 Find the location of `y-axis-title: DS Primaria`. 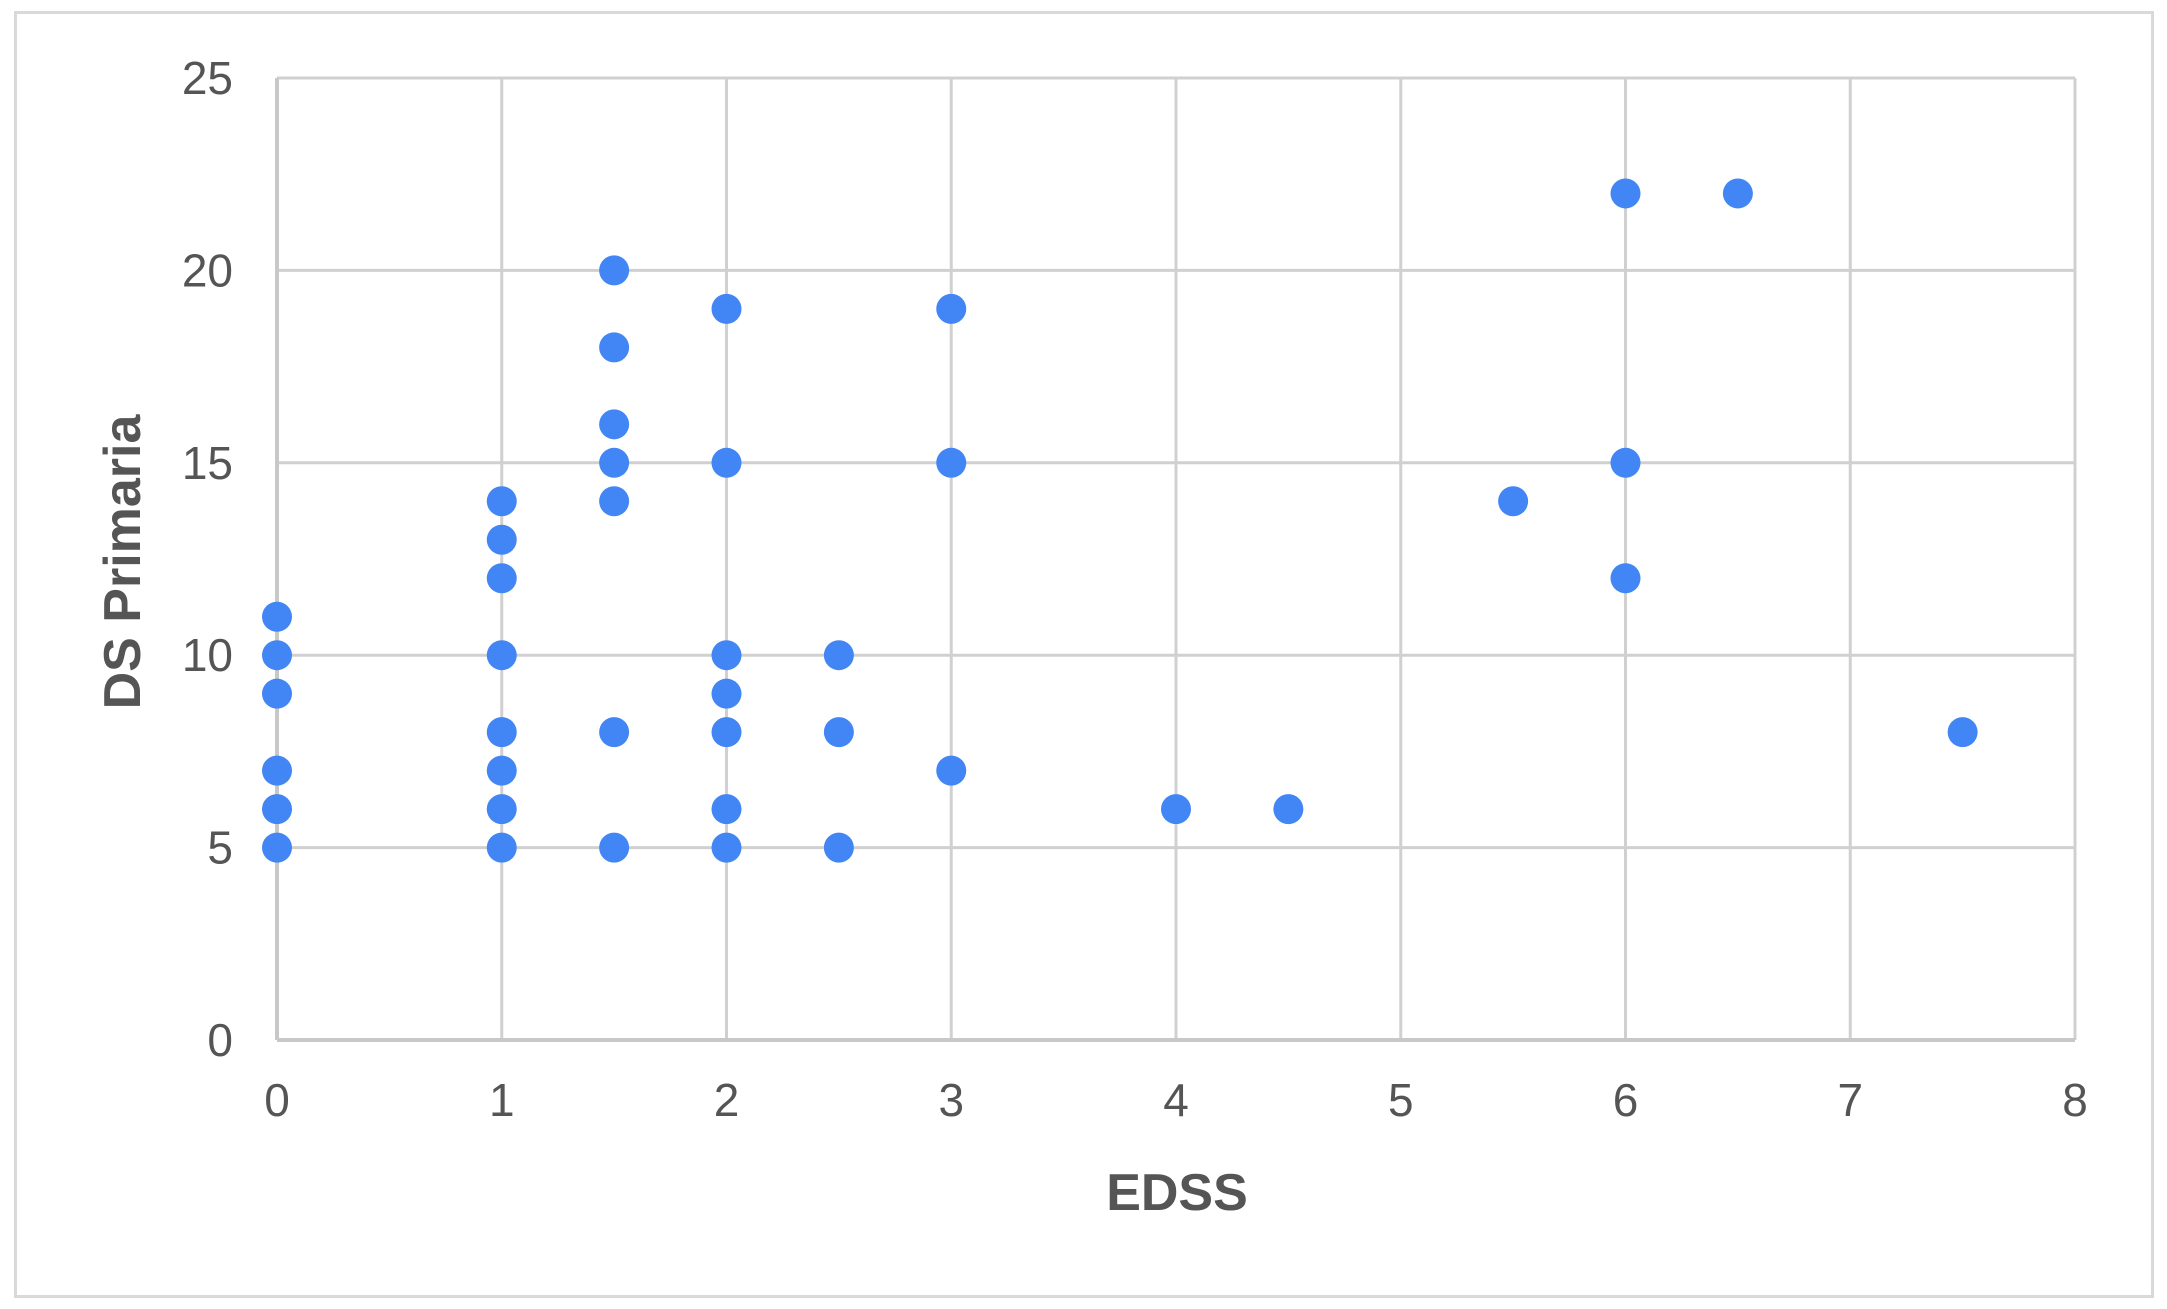

y-axis-title: DS Primaria is located at coordinates (123, 562).